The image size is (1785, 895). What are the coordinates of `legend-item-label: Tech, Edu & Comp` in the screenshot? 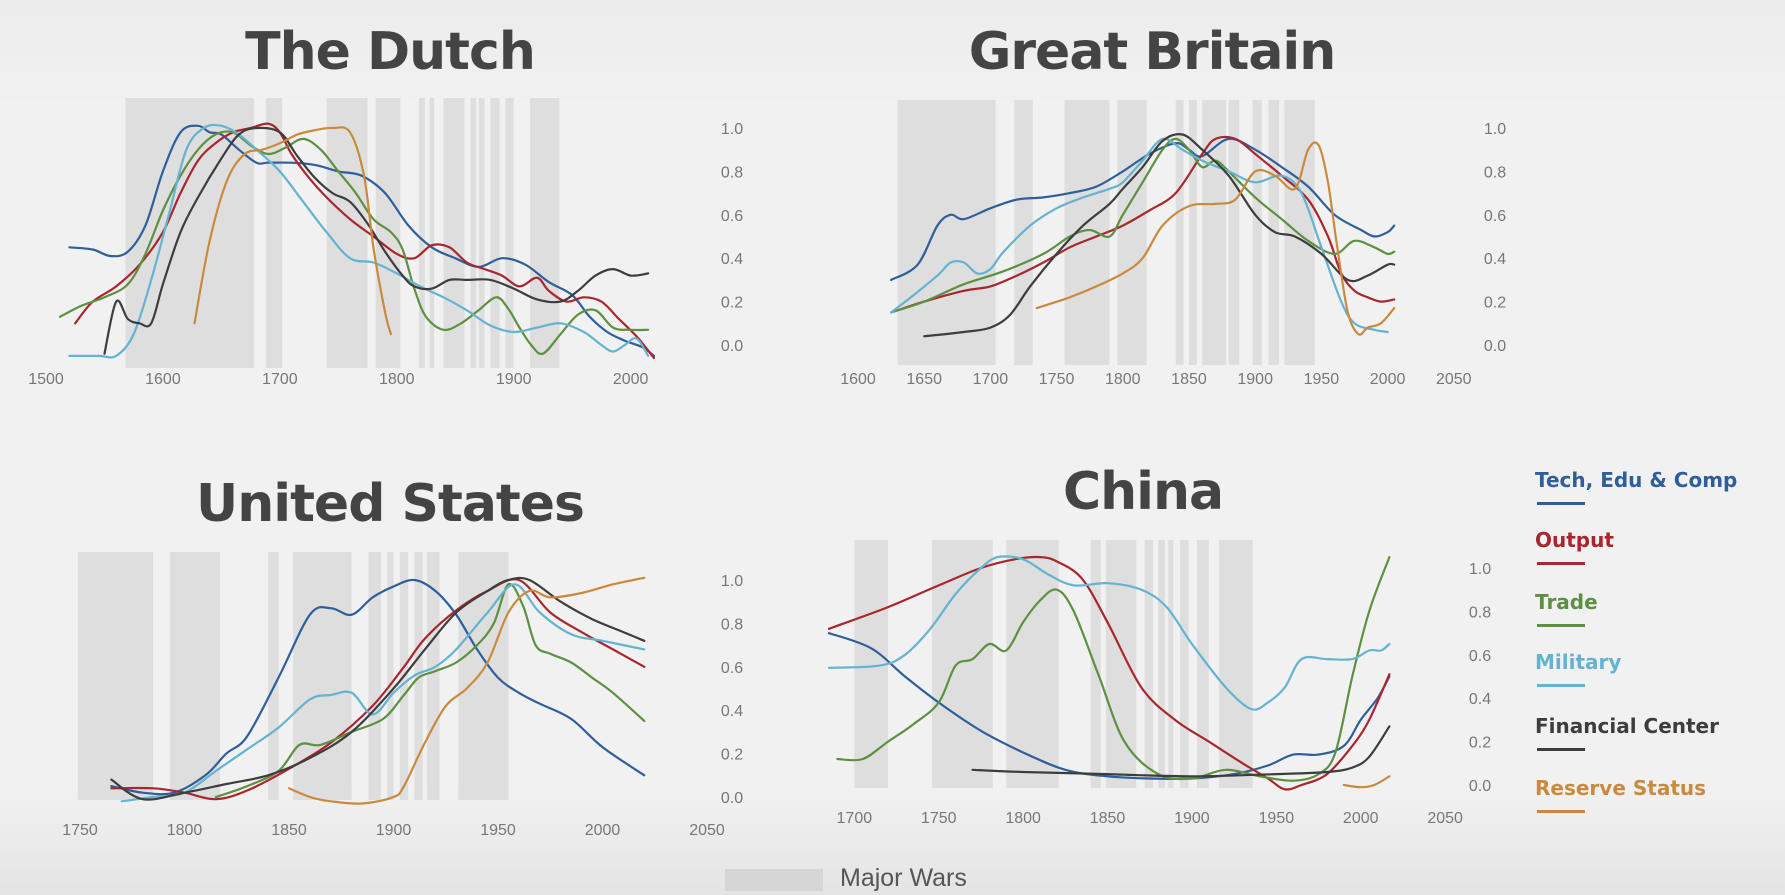 It's located at (1636, 480).